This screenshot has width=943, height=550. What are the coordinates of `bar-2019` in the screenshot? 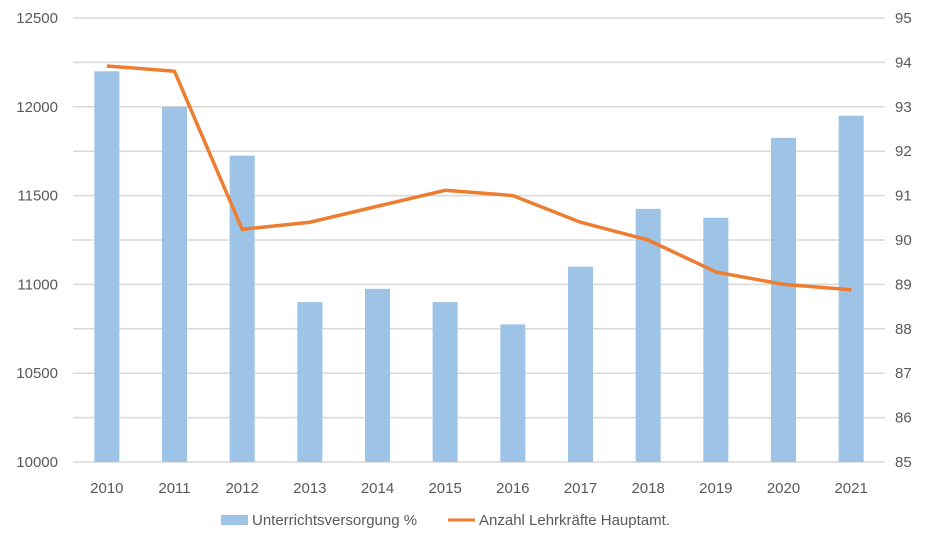 It's located at (716, 339).